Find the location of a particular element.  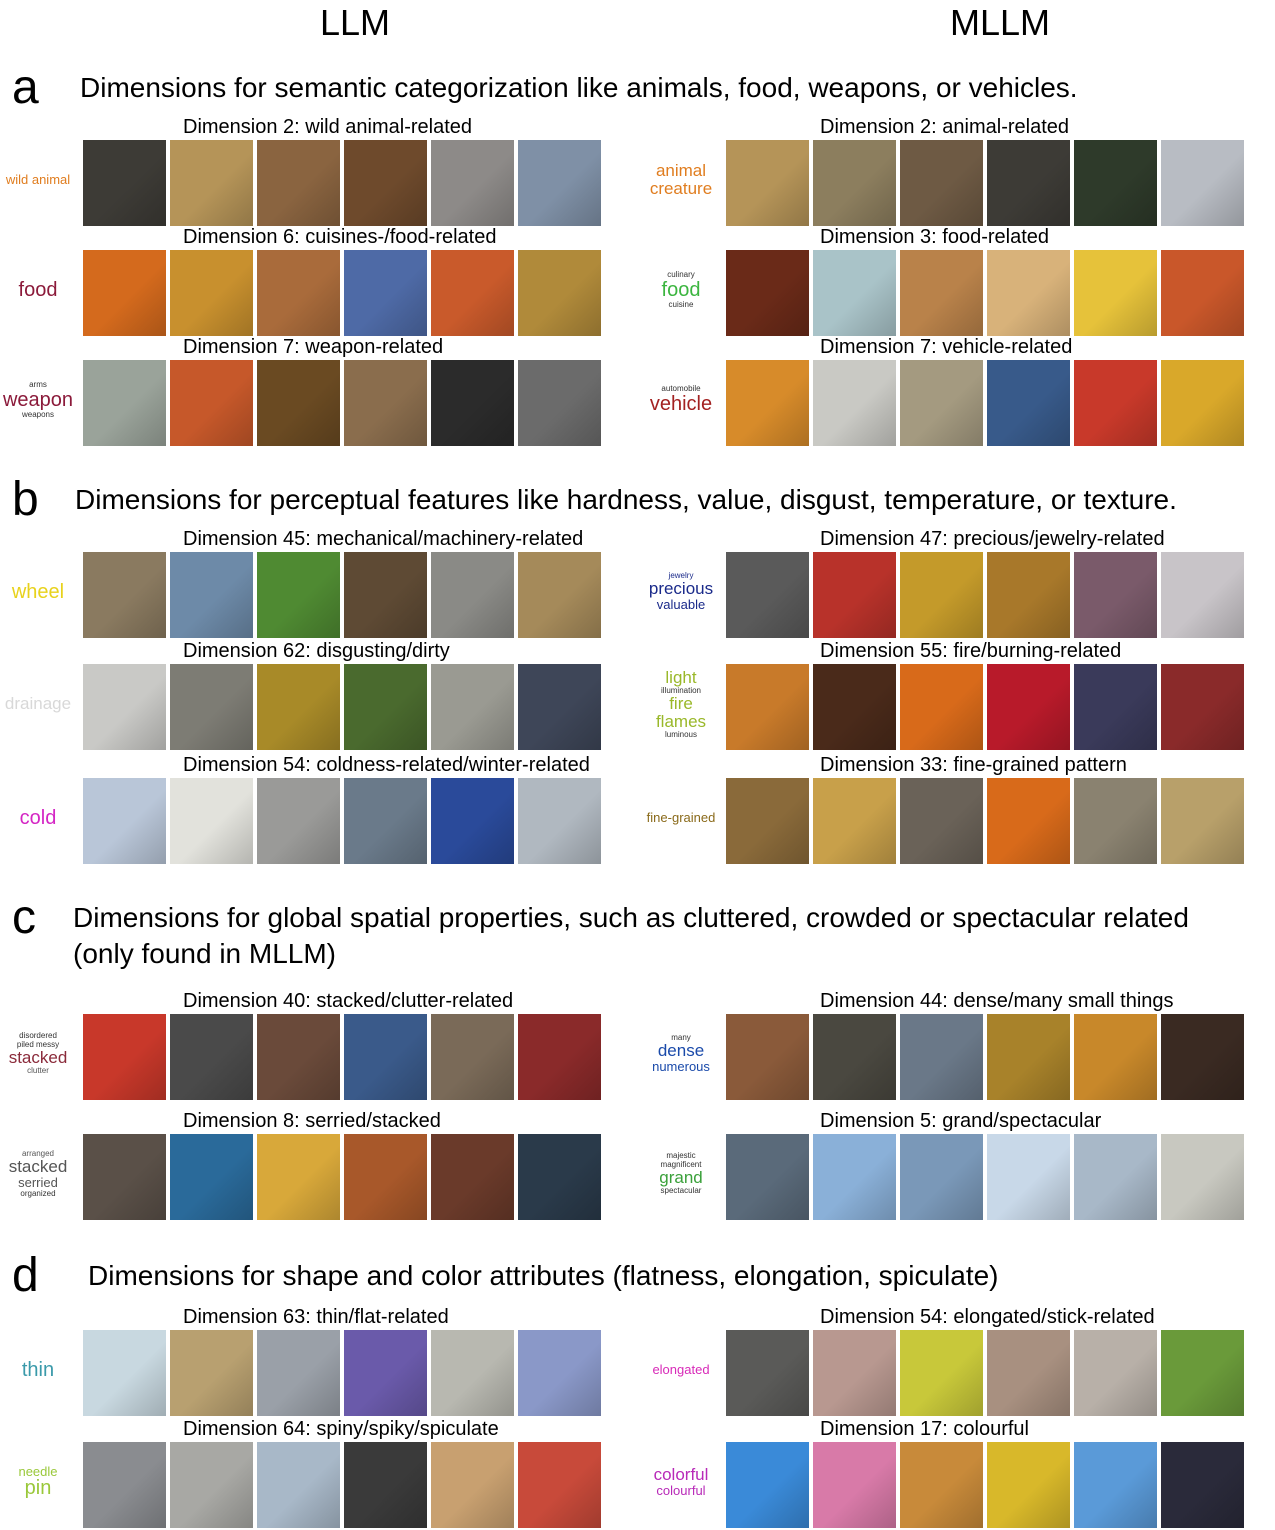

word-cloud: wild animal is located at coordinates (38, 180).